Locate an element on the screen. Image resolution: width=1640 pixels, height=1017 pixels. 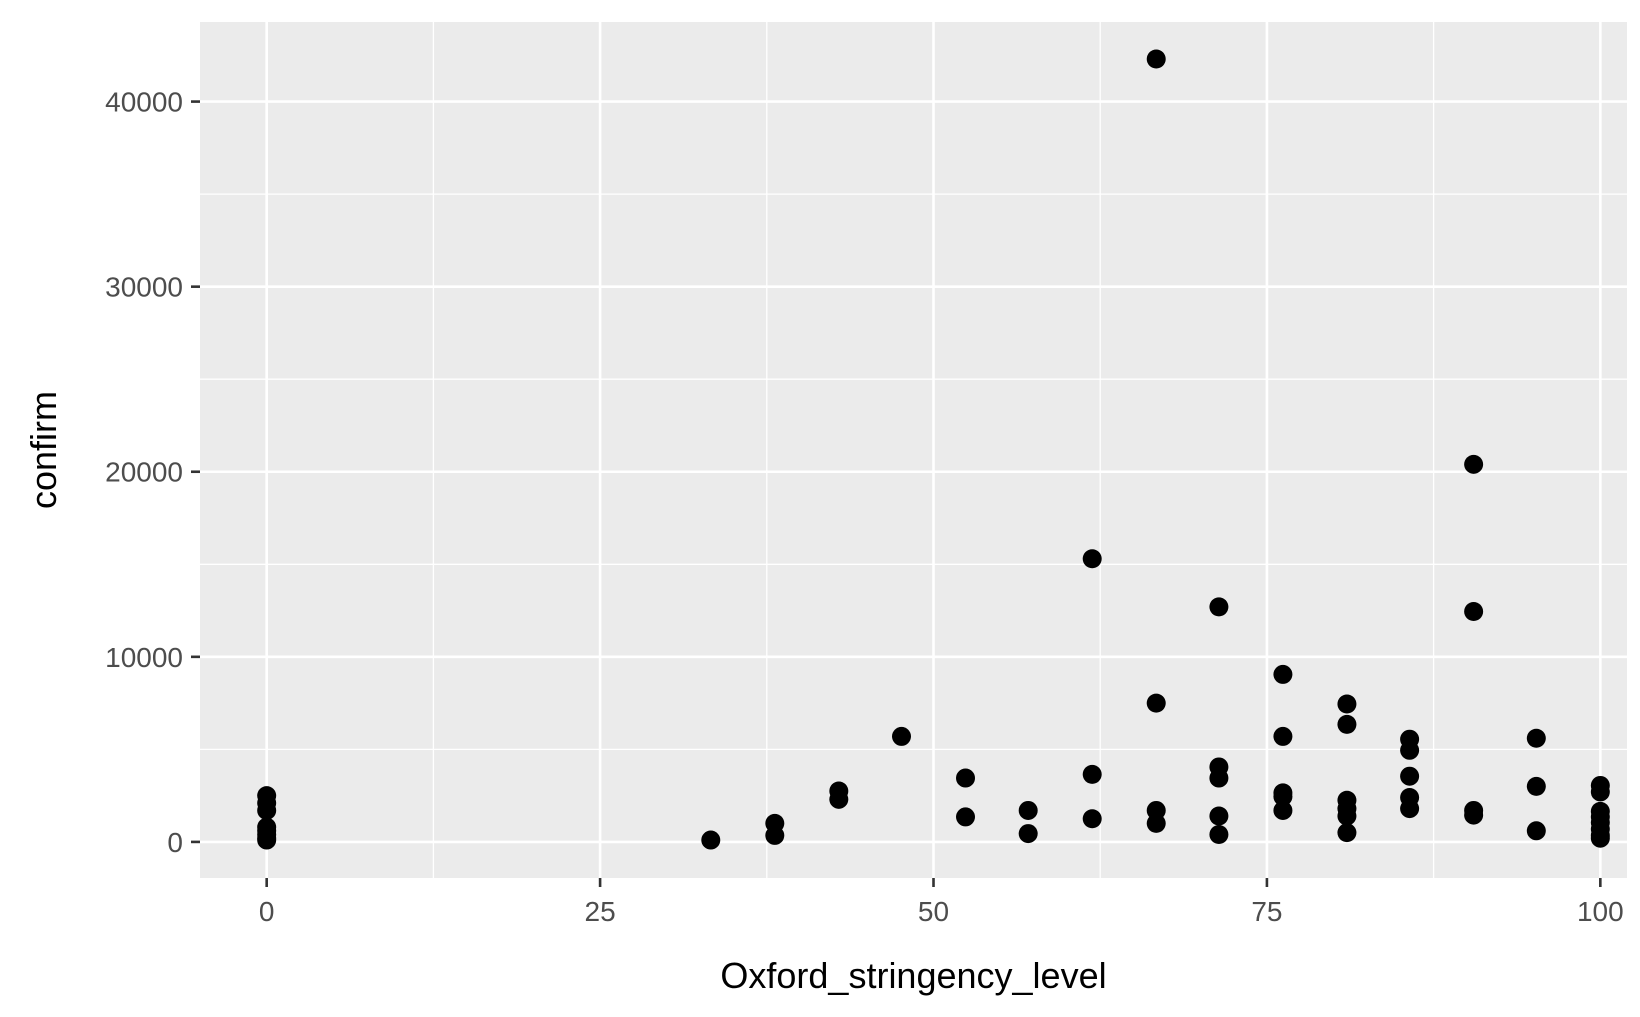
y-tick-label: 30000 is located at coordinates (144, 287).